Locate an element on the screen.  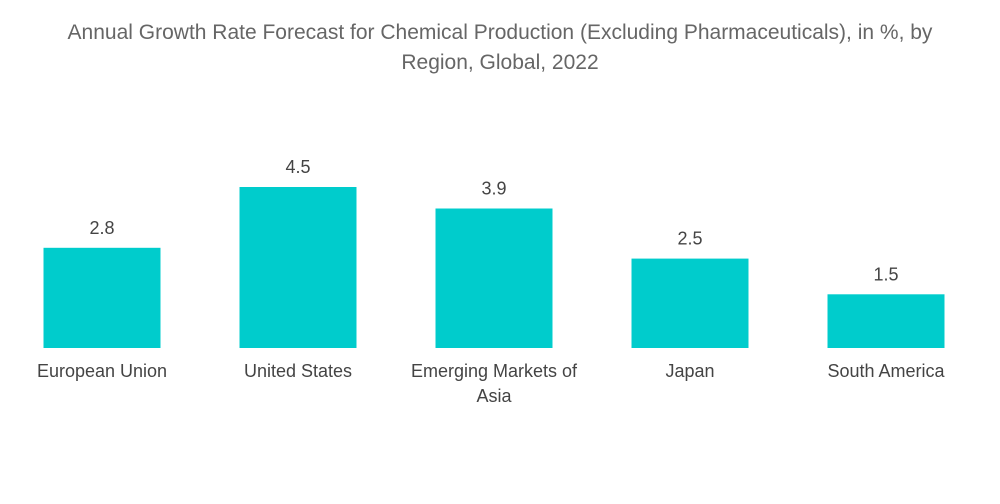
category-label-1: European Union is located at coordinates (102, 371).